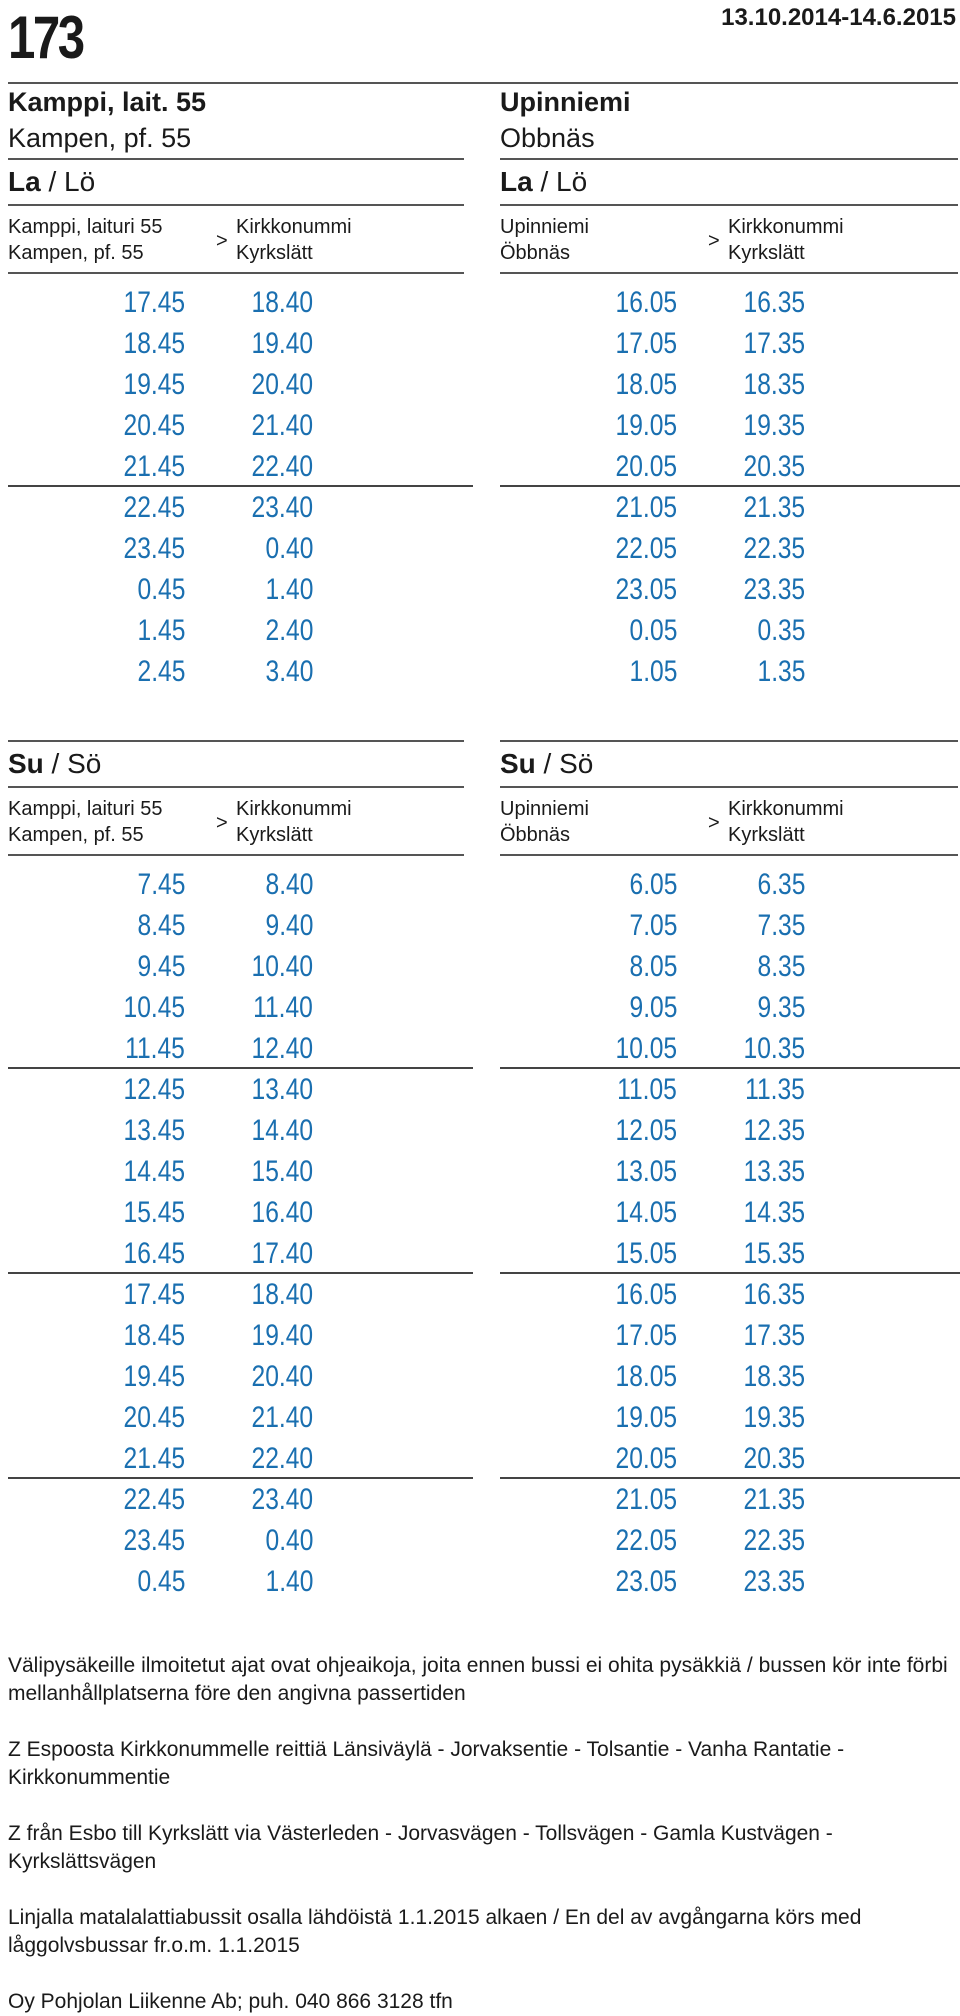 This screenshot has width=960, height=2016. What do you see at coordinates (161, 925) in the screenshot?
I see `departure-time: 8.45` at bounding box center [161, 925].